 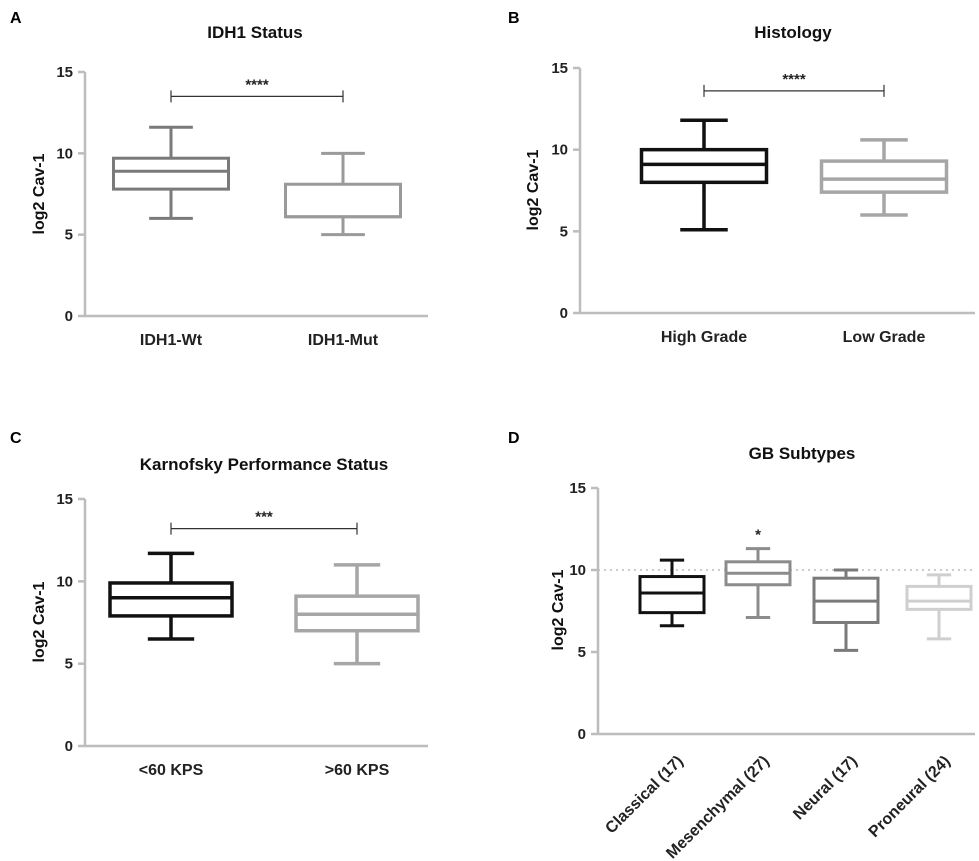 What do you see at coordinates (758, 535) in the screenshot?
I see `significance-star: *` at bounding box center [758, 535].